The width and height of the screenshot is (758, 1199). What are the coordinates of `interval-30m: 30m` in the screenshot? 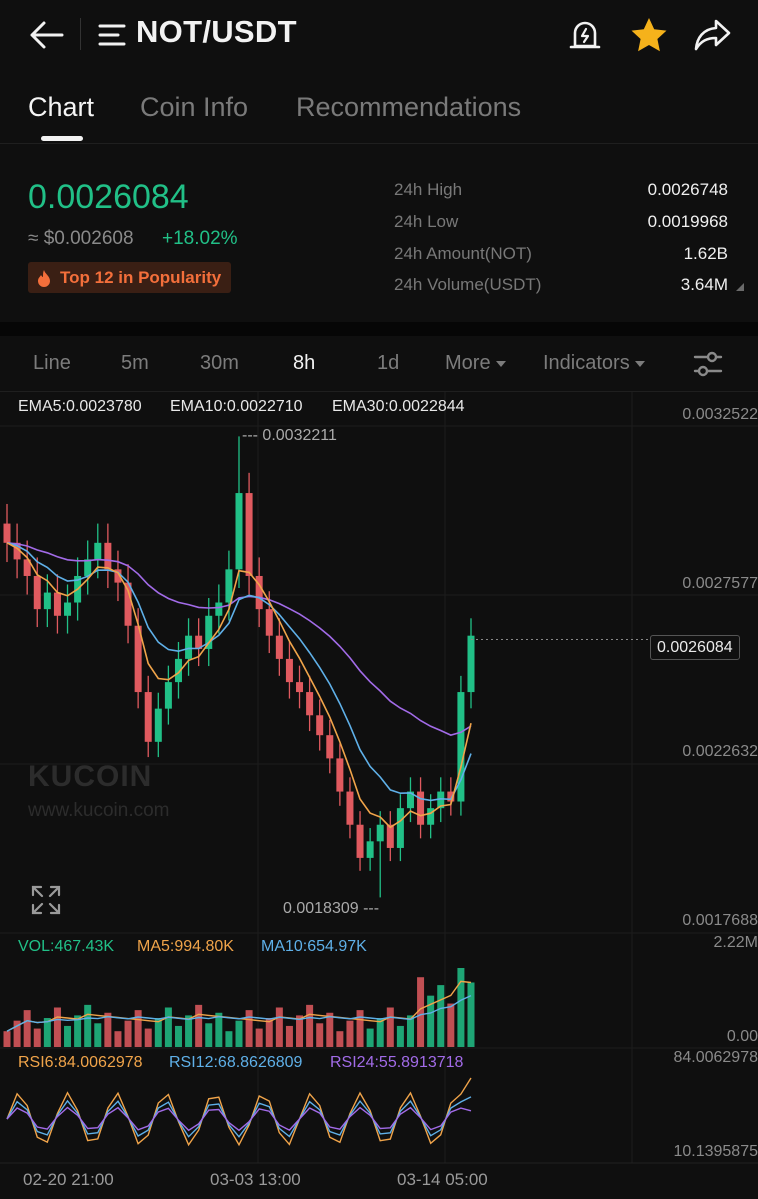 It's located at (219, 363).